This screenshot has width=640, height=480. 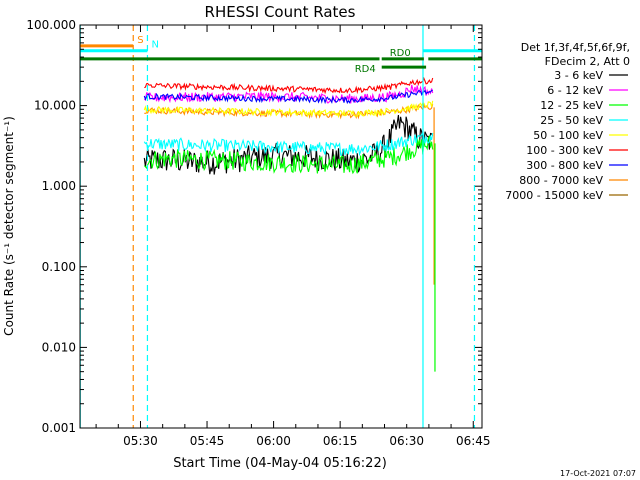 I want to click on legend-label: 3 - 6 keV, so click(x=578, y=75).